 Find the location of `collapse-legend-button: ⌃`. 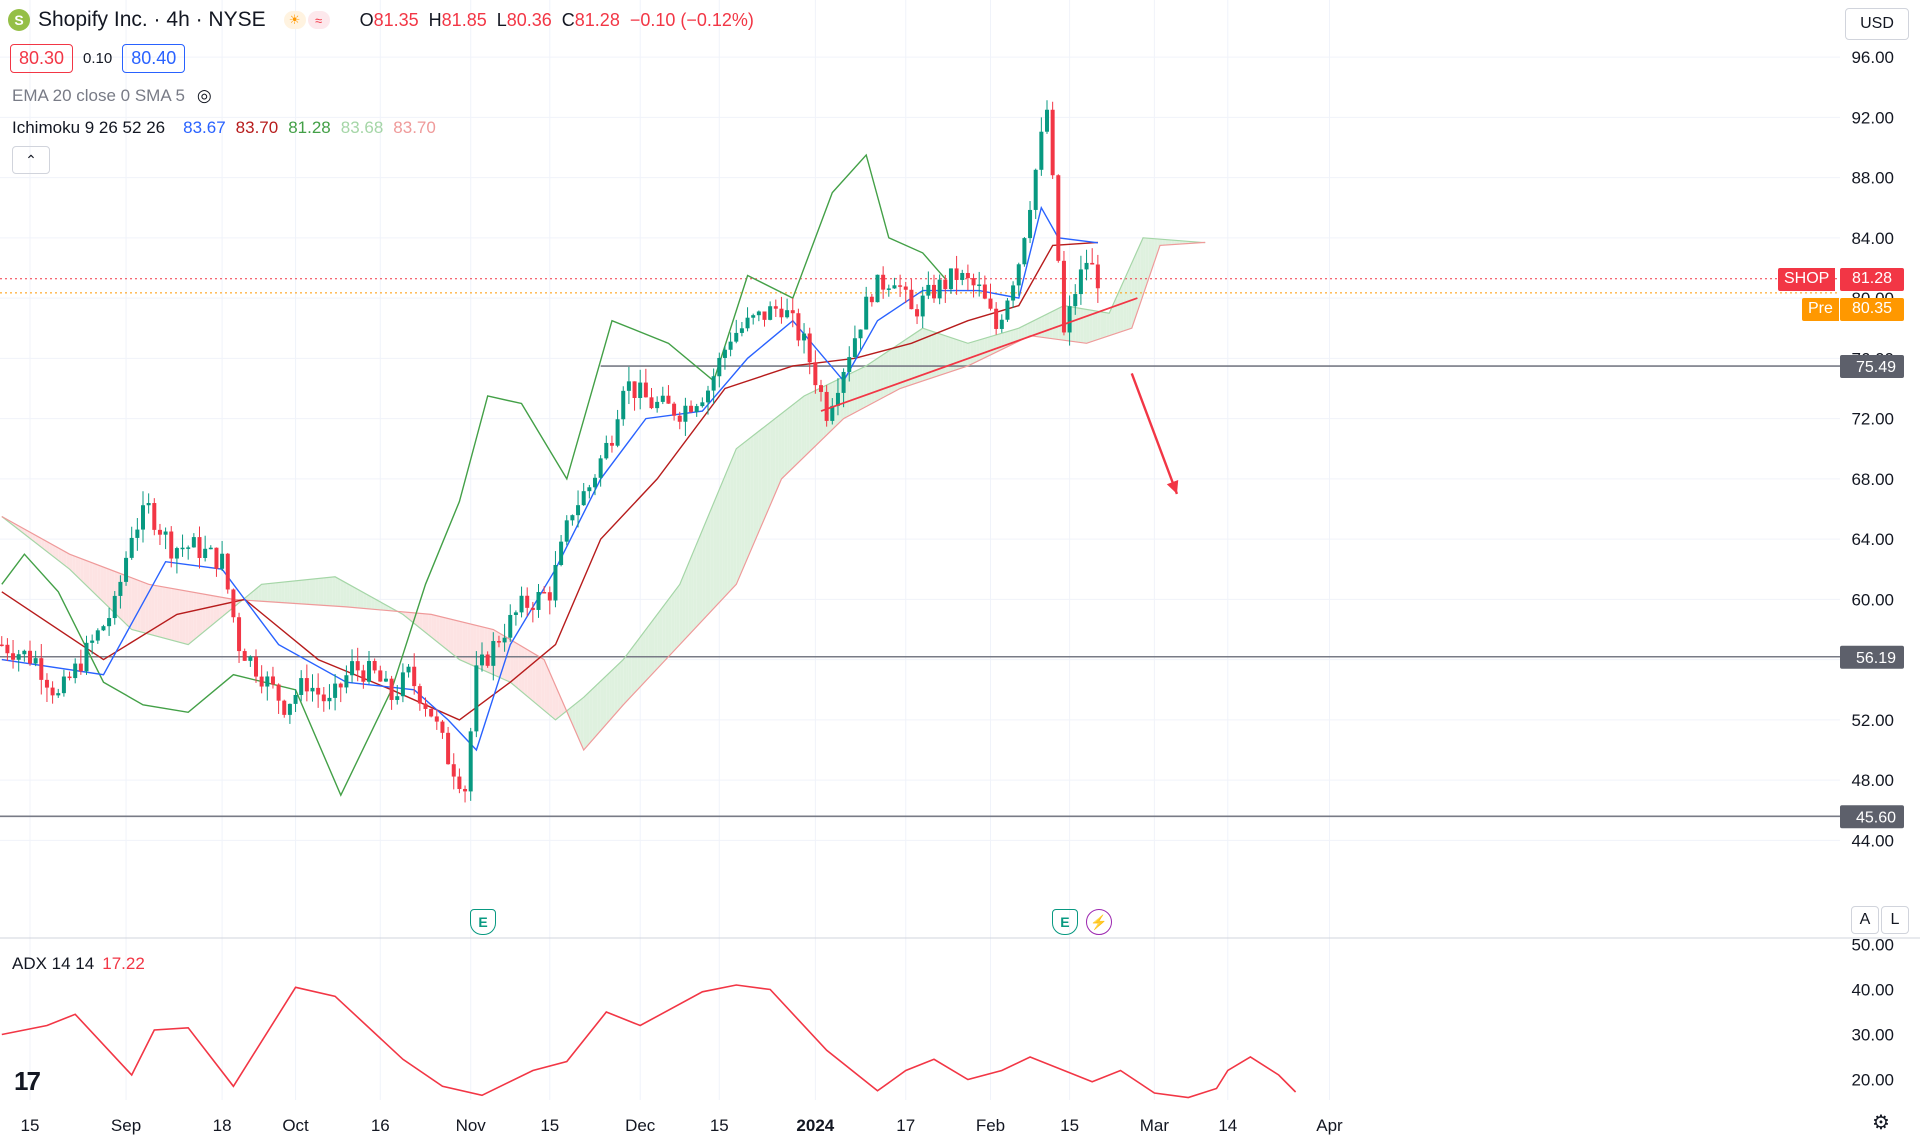

collapse-legend-button: ⌃ is located at coordinates (31, 160).